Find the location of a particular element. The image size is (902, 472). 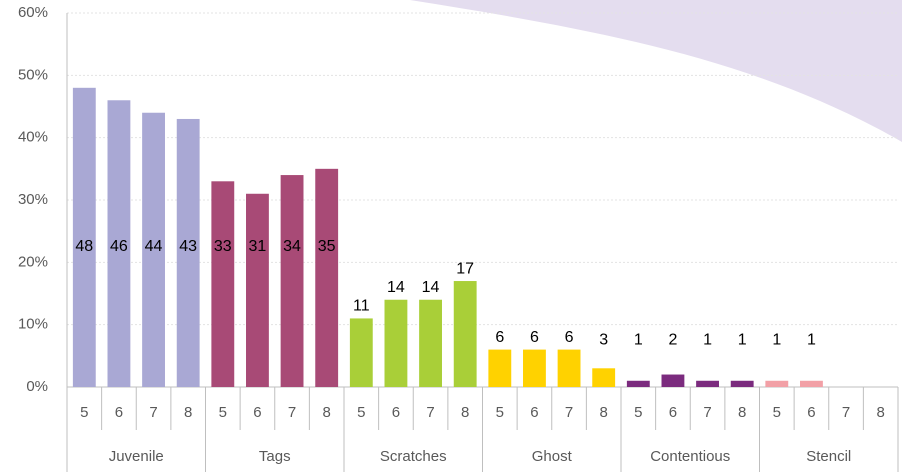

data-label: 48 is located at coordinates (84, 246).